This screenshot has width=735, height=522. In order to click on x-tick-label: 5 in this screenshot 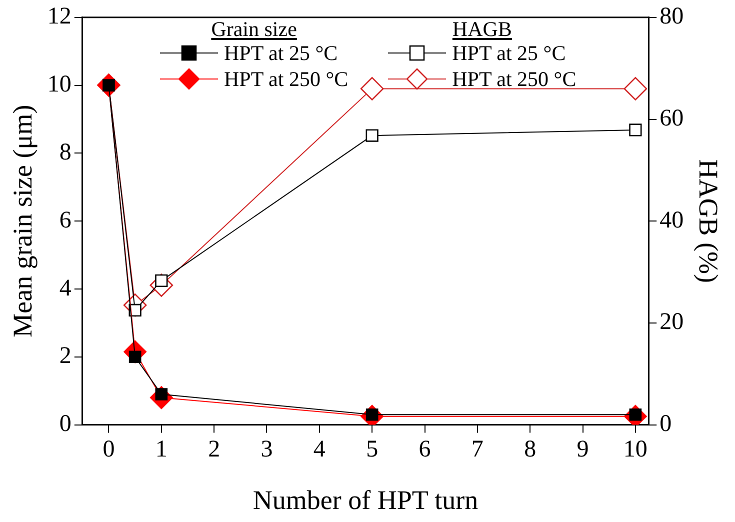, I will do `click(372, 449)`.